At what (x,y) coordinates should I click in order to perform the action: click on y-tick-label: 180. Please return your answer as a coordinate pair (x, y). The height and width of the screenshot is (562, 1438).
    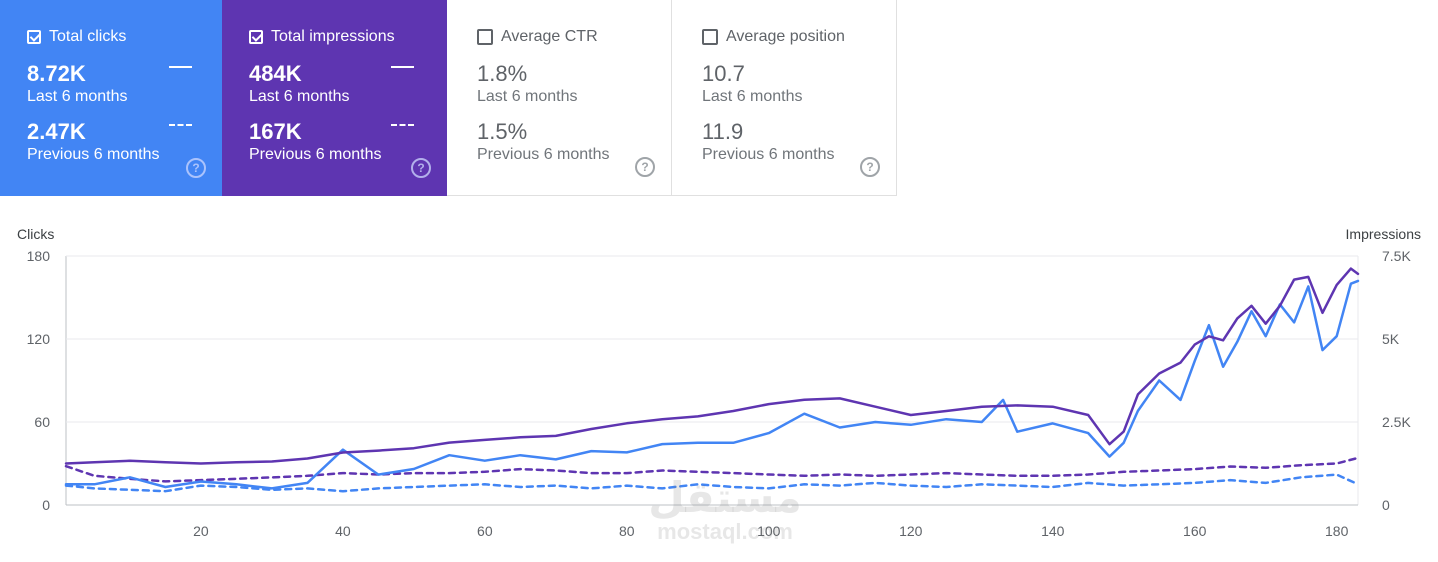
    Looking at the image, I should click on (39, 256).